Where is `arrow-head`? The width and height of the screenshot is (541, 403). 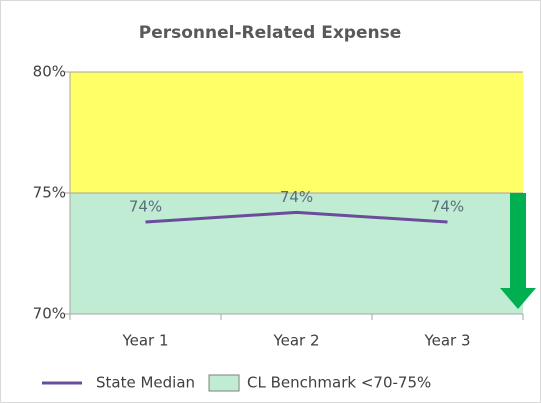
arrow-head is located at coordinates (518, 298).